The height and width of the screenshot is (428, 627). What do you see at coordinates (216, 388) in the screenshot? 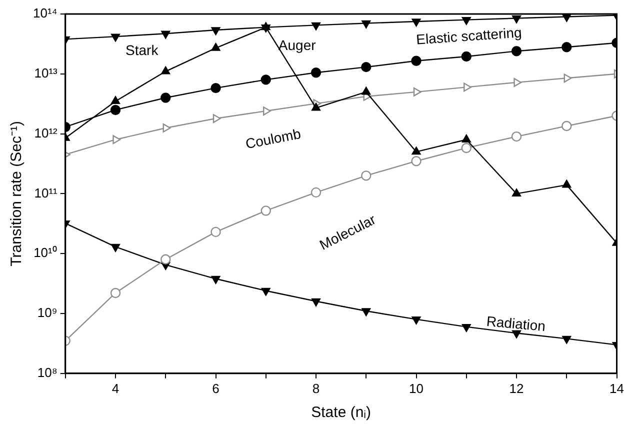
I see `x-tick-label: 6` at bounding box center [216, 388].